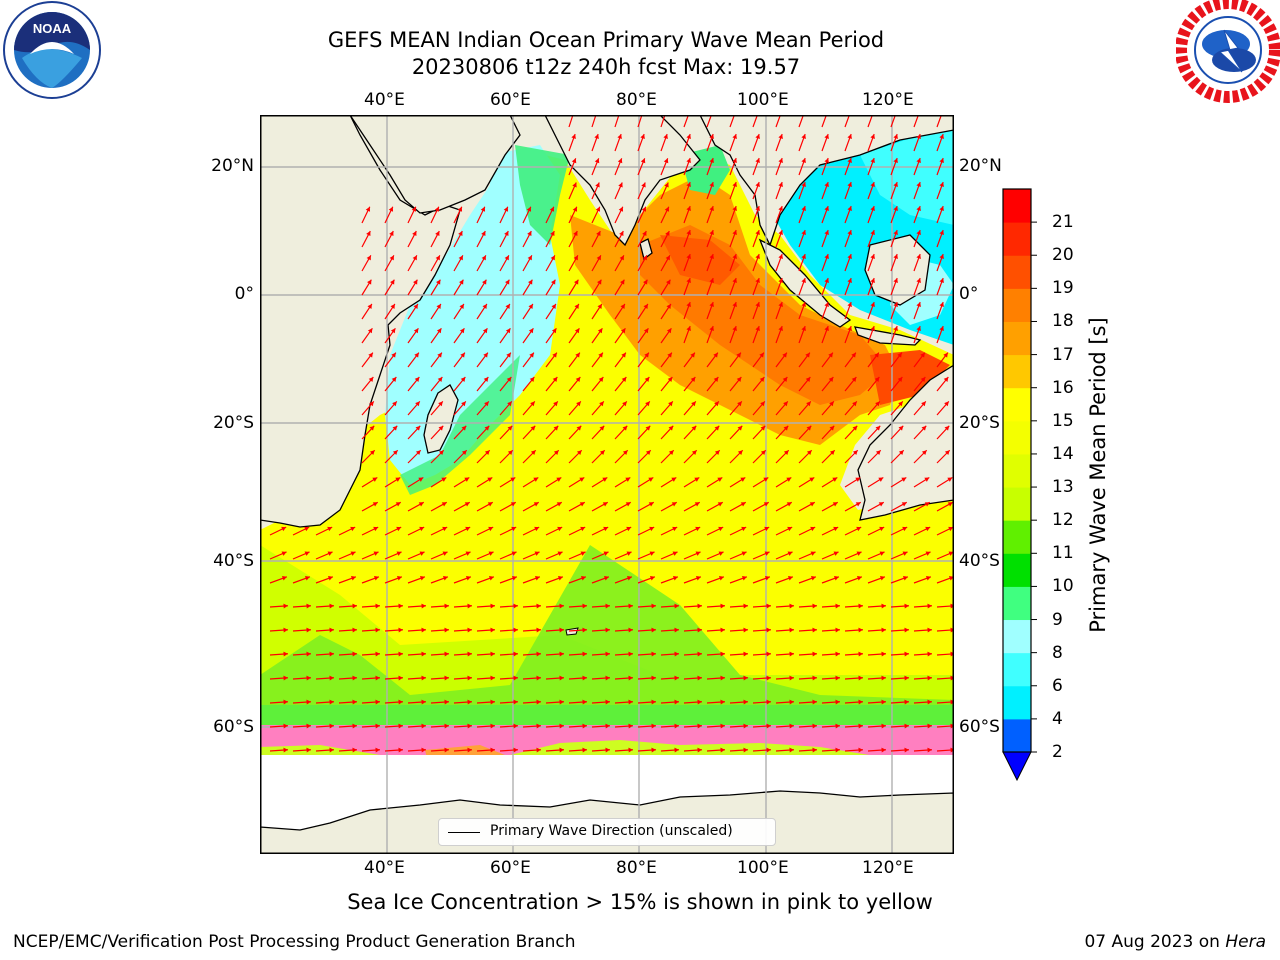  I want to click on machine-name: Hera, so click(1245, 942).